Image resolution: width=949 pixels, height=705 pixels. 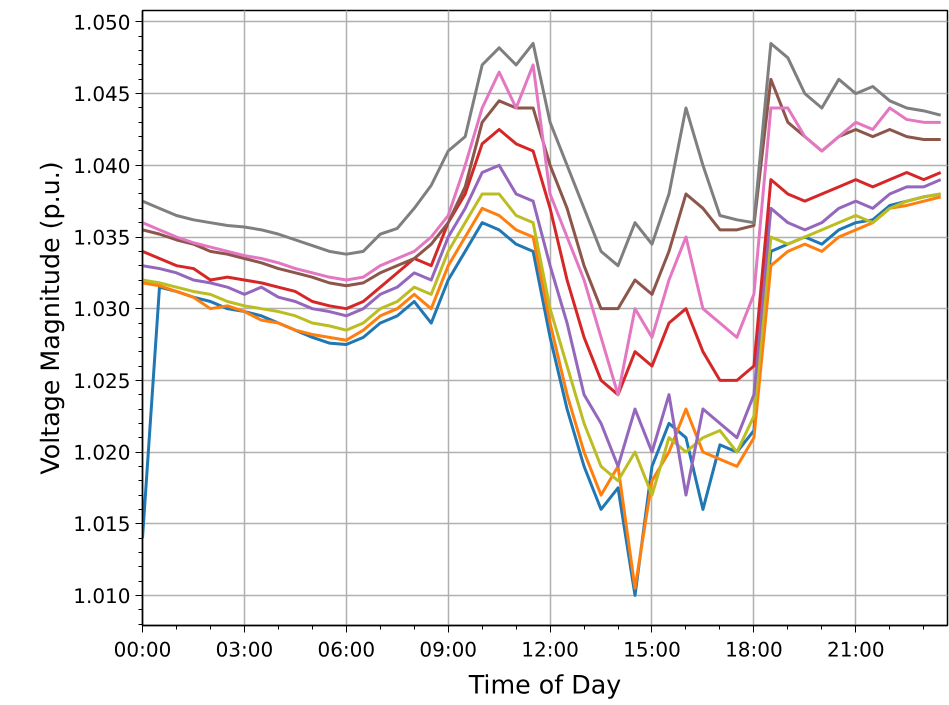 What do you see at coordinates (245, 650) in the screenshot?
I see `x-tick-label: 03:00` at bounding box center [245, 650].